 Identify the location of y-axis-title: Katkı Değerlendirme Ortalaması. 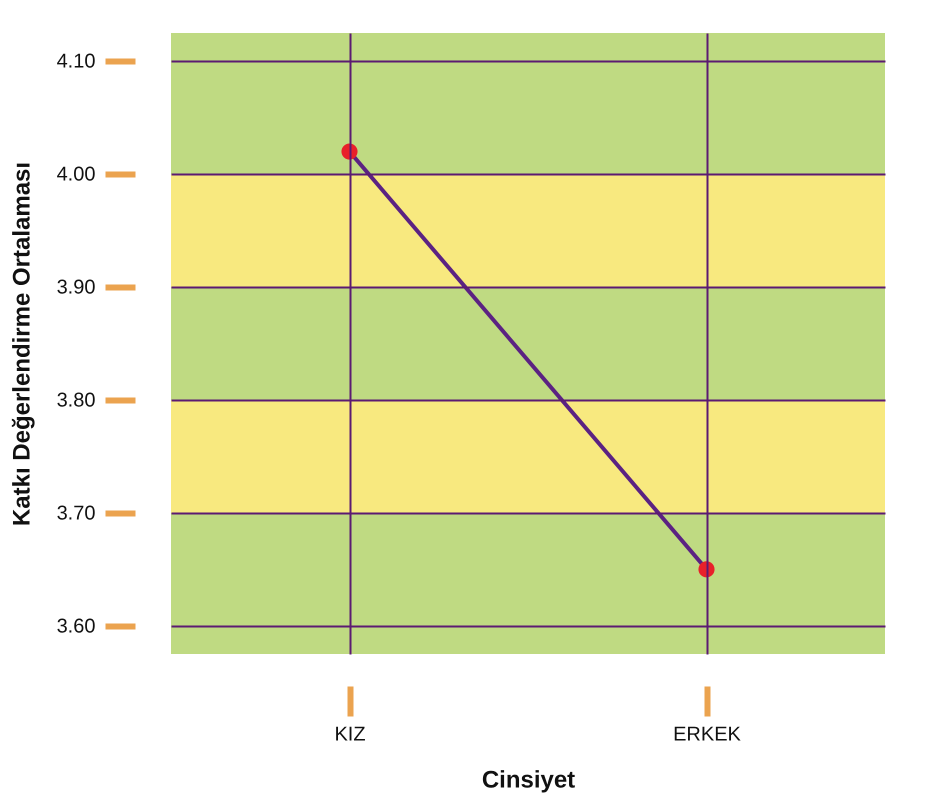
(22, 344).